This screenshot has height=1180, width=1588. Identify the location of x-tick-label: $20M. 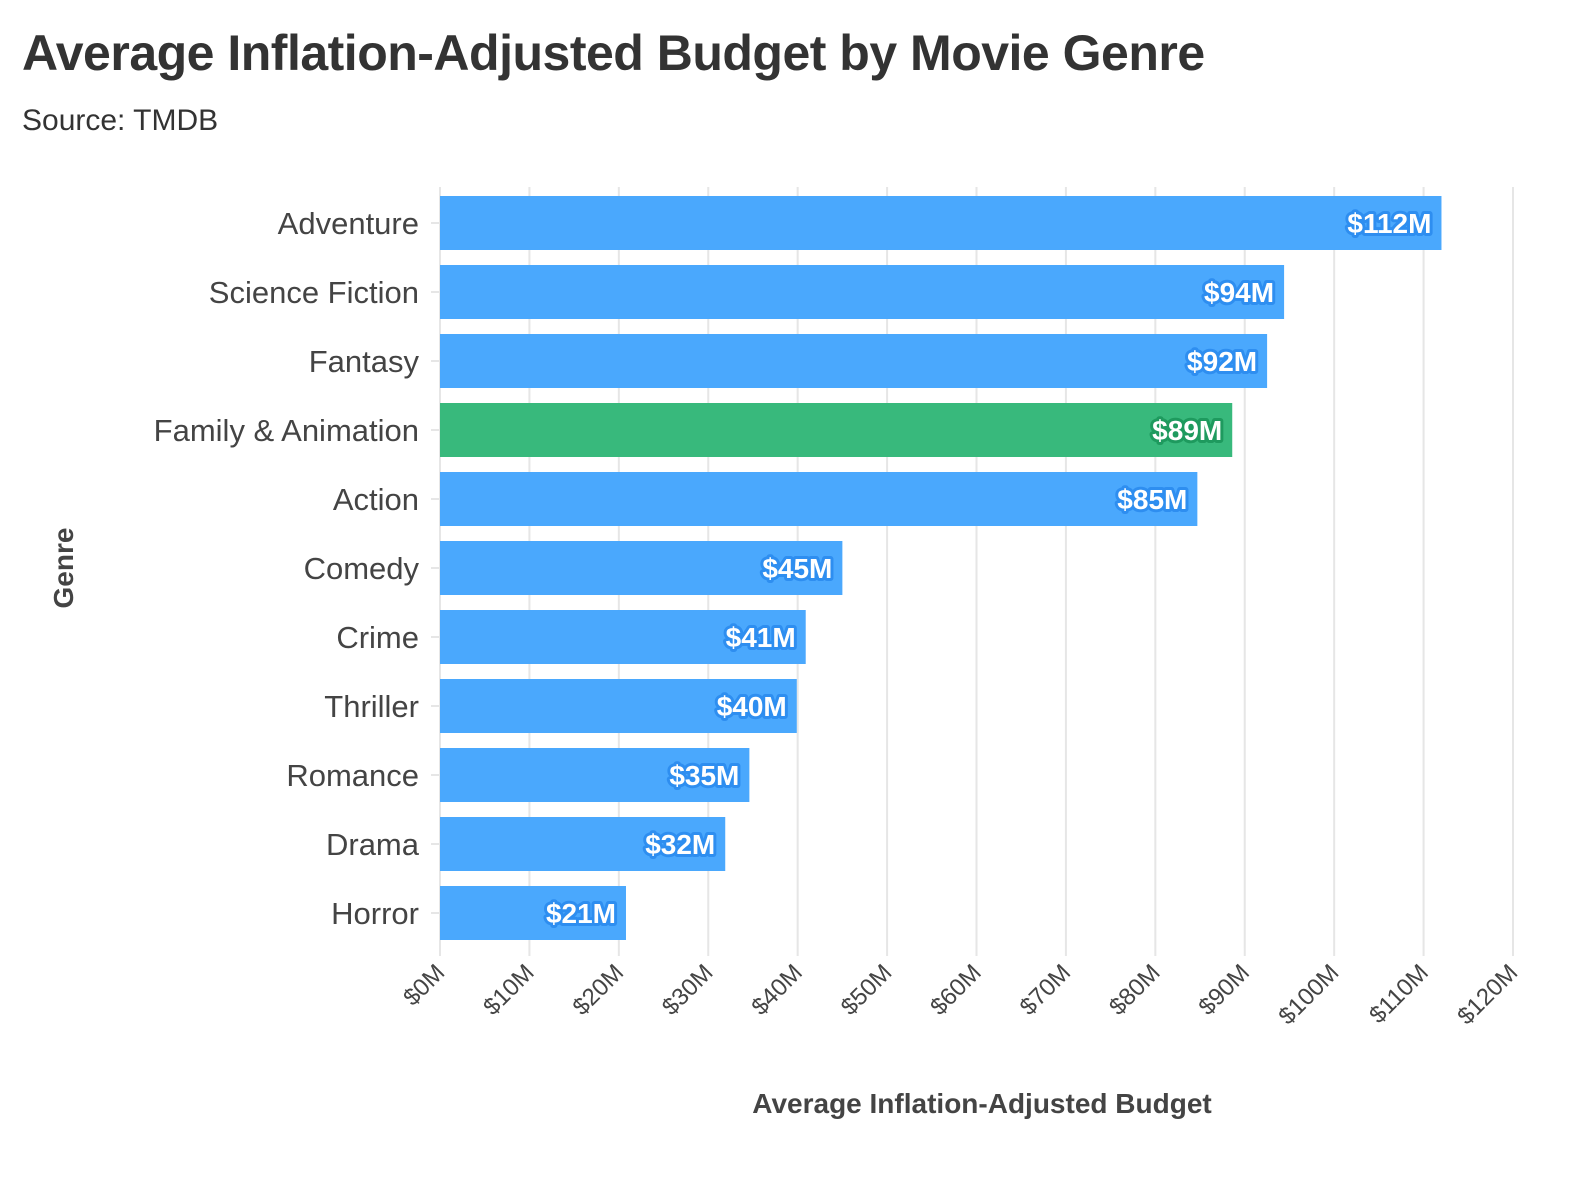
(599, 990).